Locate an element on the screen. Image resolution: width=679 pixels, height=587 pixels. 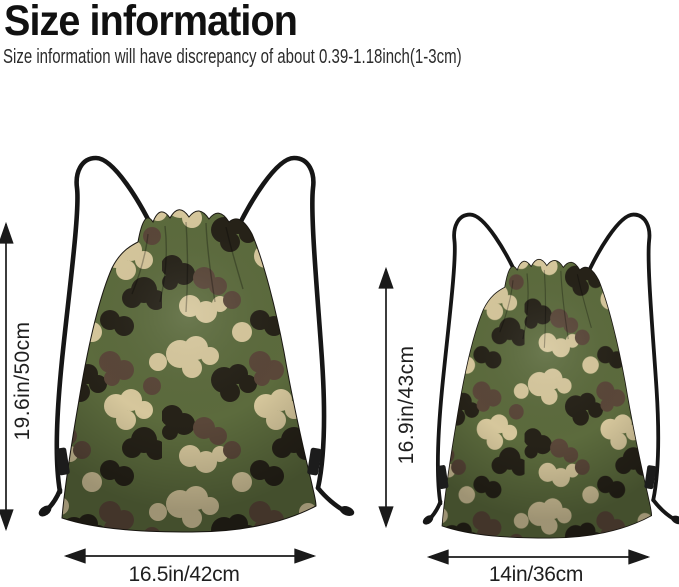
height-label-small: 16.9in/43cm is located at coordinates (406, 405).